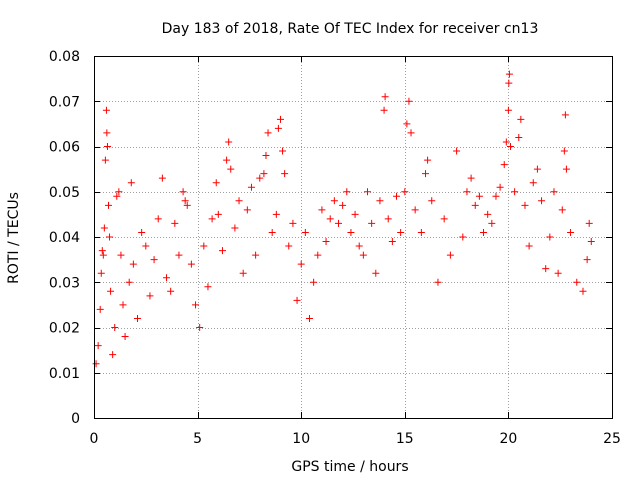  Describe the element at coordinates (197, 439) in the screenshot. I see `x-tick-label: 5` at that location.